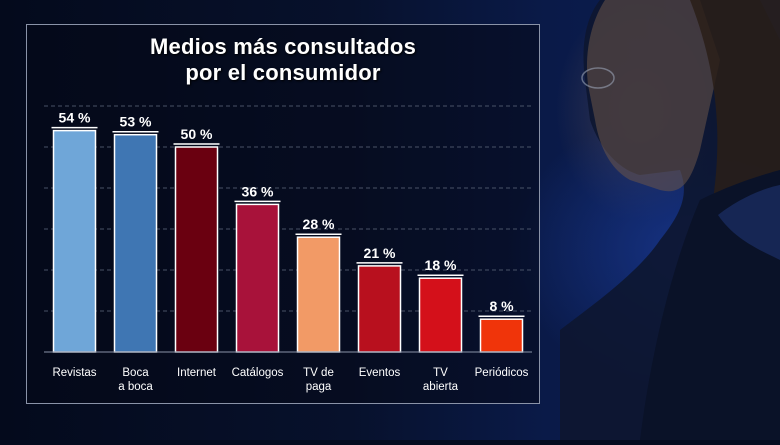 The image size is (780, 445). I want to click on category-label: Periódicos, so click(502, 373).